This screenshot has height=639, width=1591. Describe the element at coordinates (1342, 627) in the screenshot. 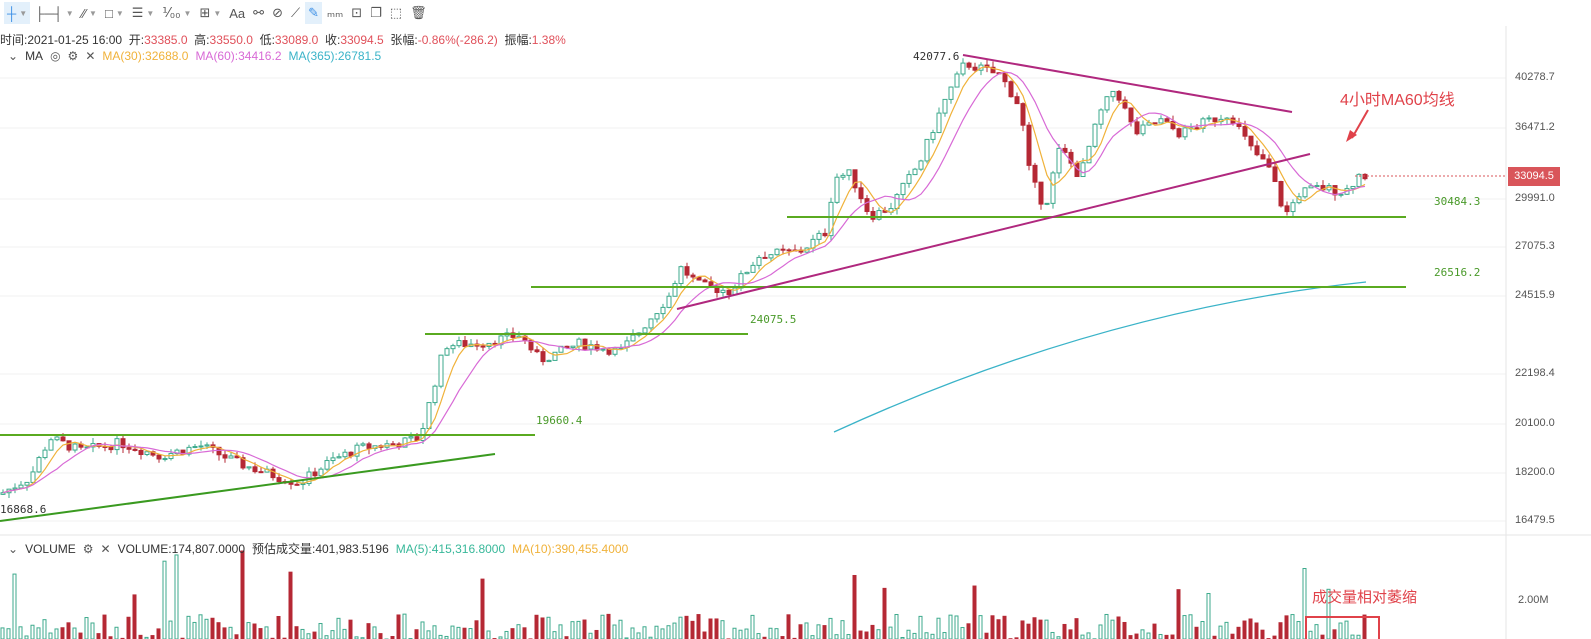

I see `volume-highlight-box` at that location.